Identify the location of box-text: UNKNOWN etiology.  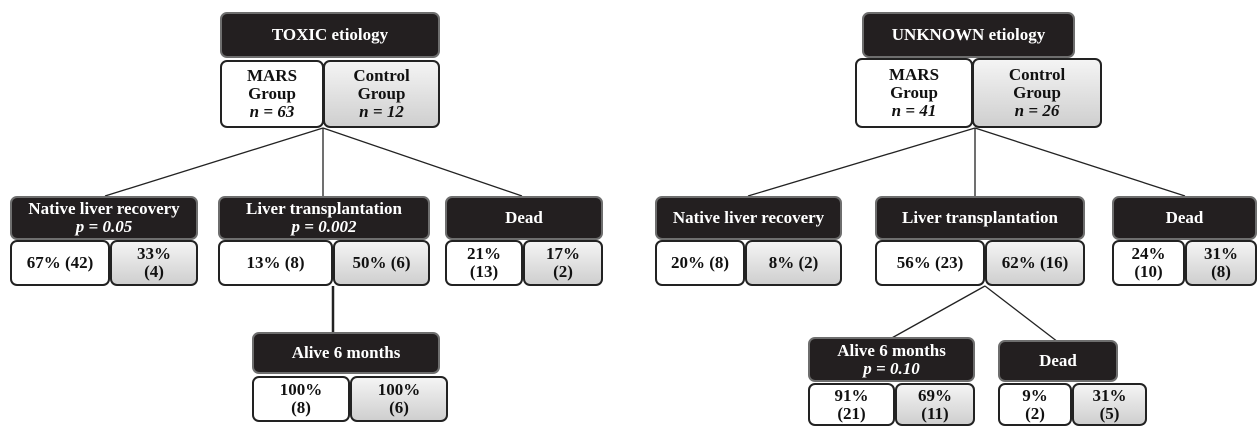
(968, 34).